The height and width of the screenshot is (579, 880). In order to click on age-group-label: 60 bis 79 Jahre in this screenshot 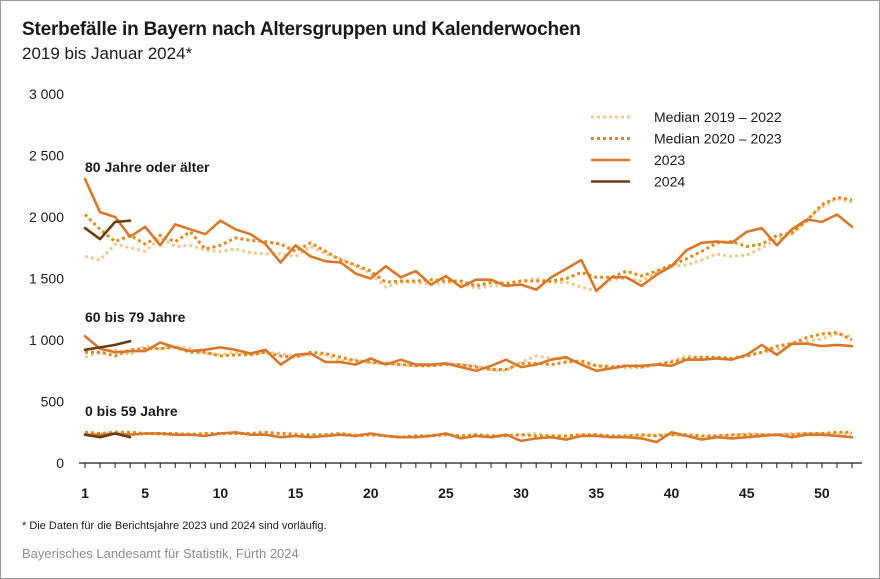, I will do `click(135, 317)`.